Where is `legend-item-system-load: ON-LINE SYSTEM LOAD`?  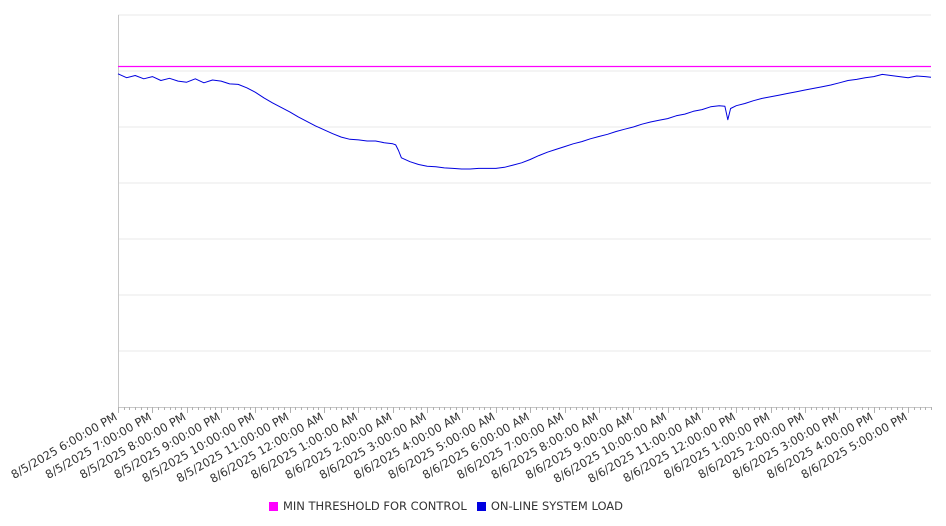
legend-item-system-load: ON-LINE SYSTEM LOAD is located at coordinates (550, 506).